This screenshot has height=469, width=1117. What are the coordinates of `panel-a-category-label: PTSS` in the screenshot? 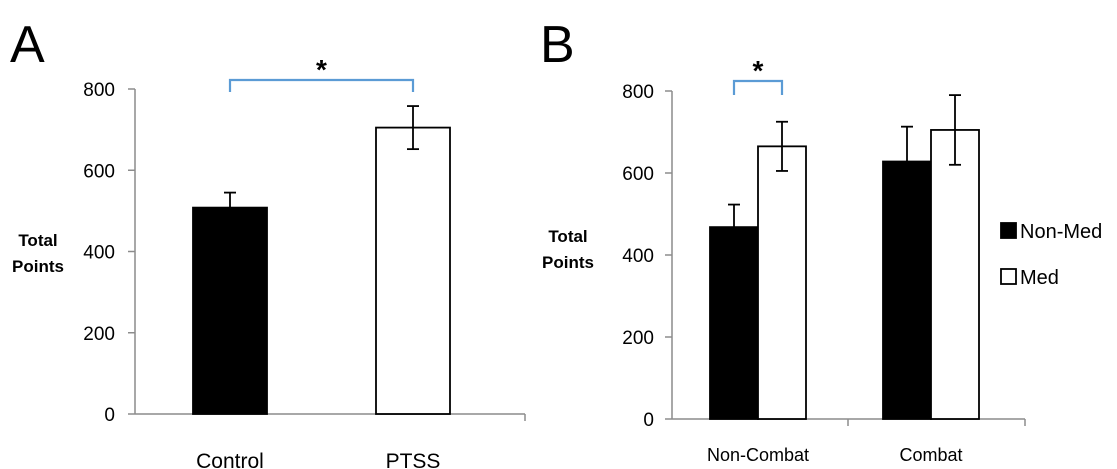 It's located at (413, 459).